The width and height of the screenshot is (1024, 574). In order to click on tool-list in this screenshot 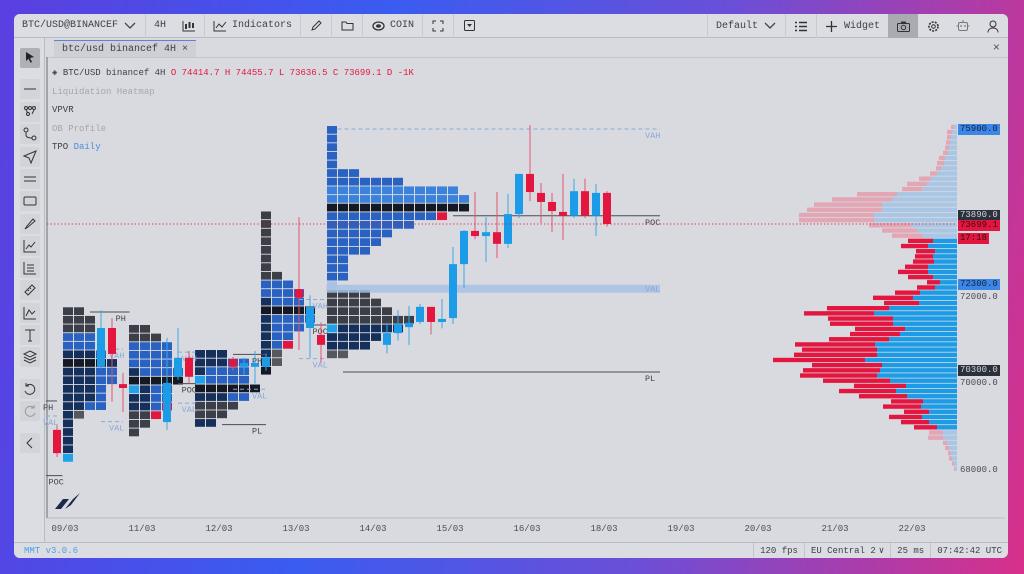, I will do `click(30, 268)`.